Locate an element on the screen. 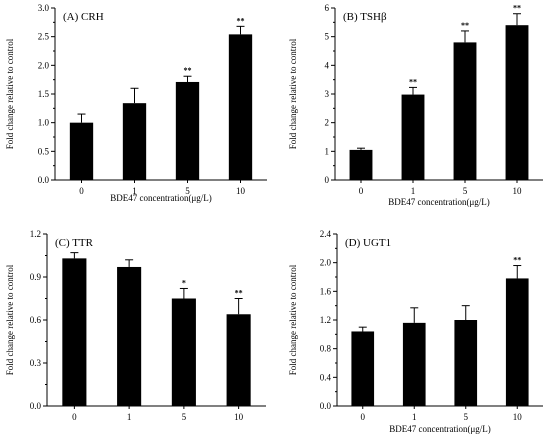 The height and width of the screenshot is (444, 553). panel-title: (C) TTR is located at coordinates (74, 243).